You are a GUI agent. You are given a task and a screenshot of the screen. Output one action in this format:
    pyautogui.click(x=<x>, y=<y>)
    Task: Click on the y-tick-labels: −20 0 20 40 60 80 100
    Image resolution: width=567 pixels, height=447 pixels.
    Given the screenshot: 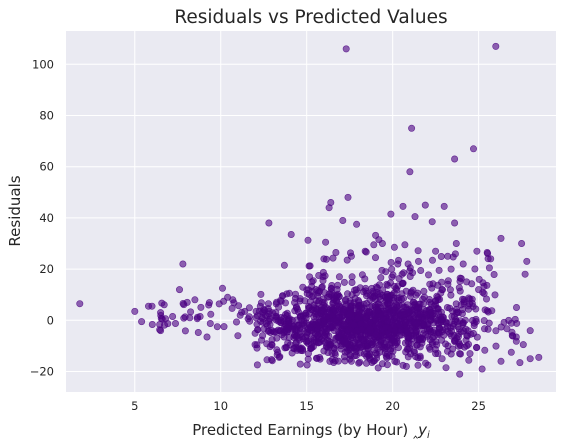 What is the action you would take?
    pyautogui.click(x=42, y=217)
    